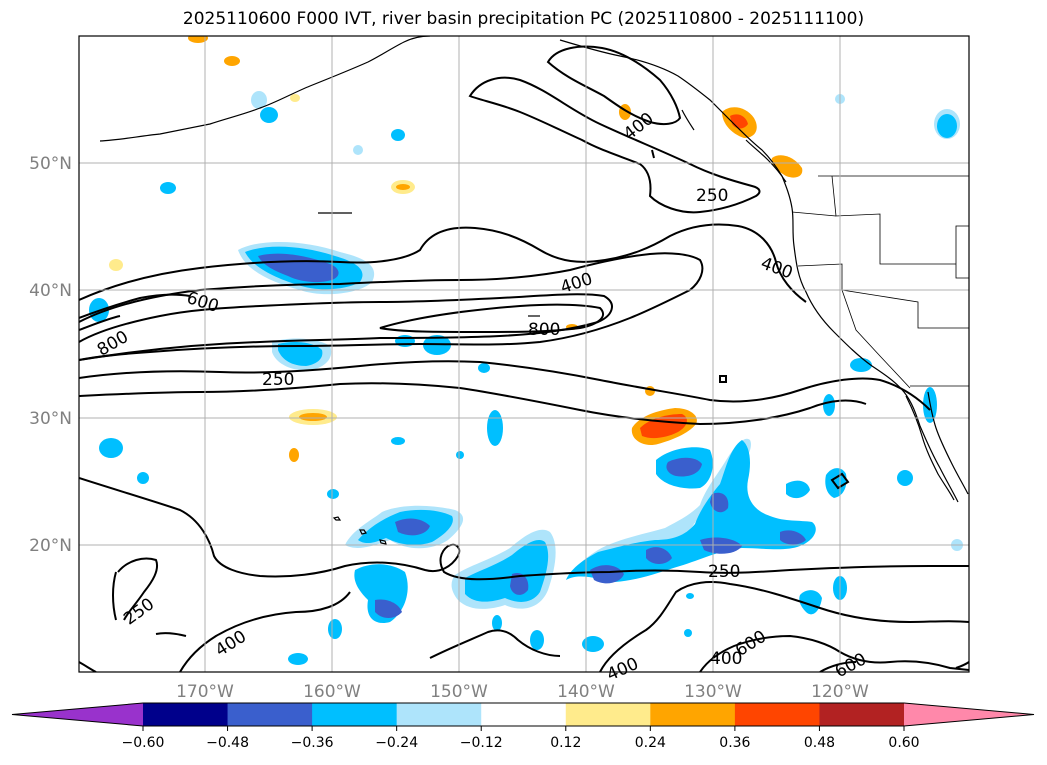 Image resolution: width=1047 pixels, height=765 pixels. I want to click on colorbar-extend-low, so click(77, 714).